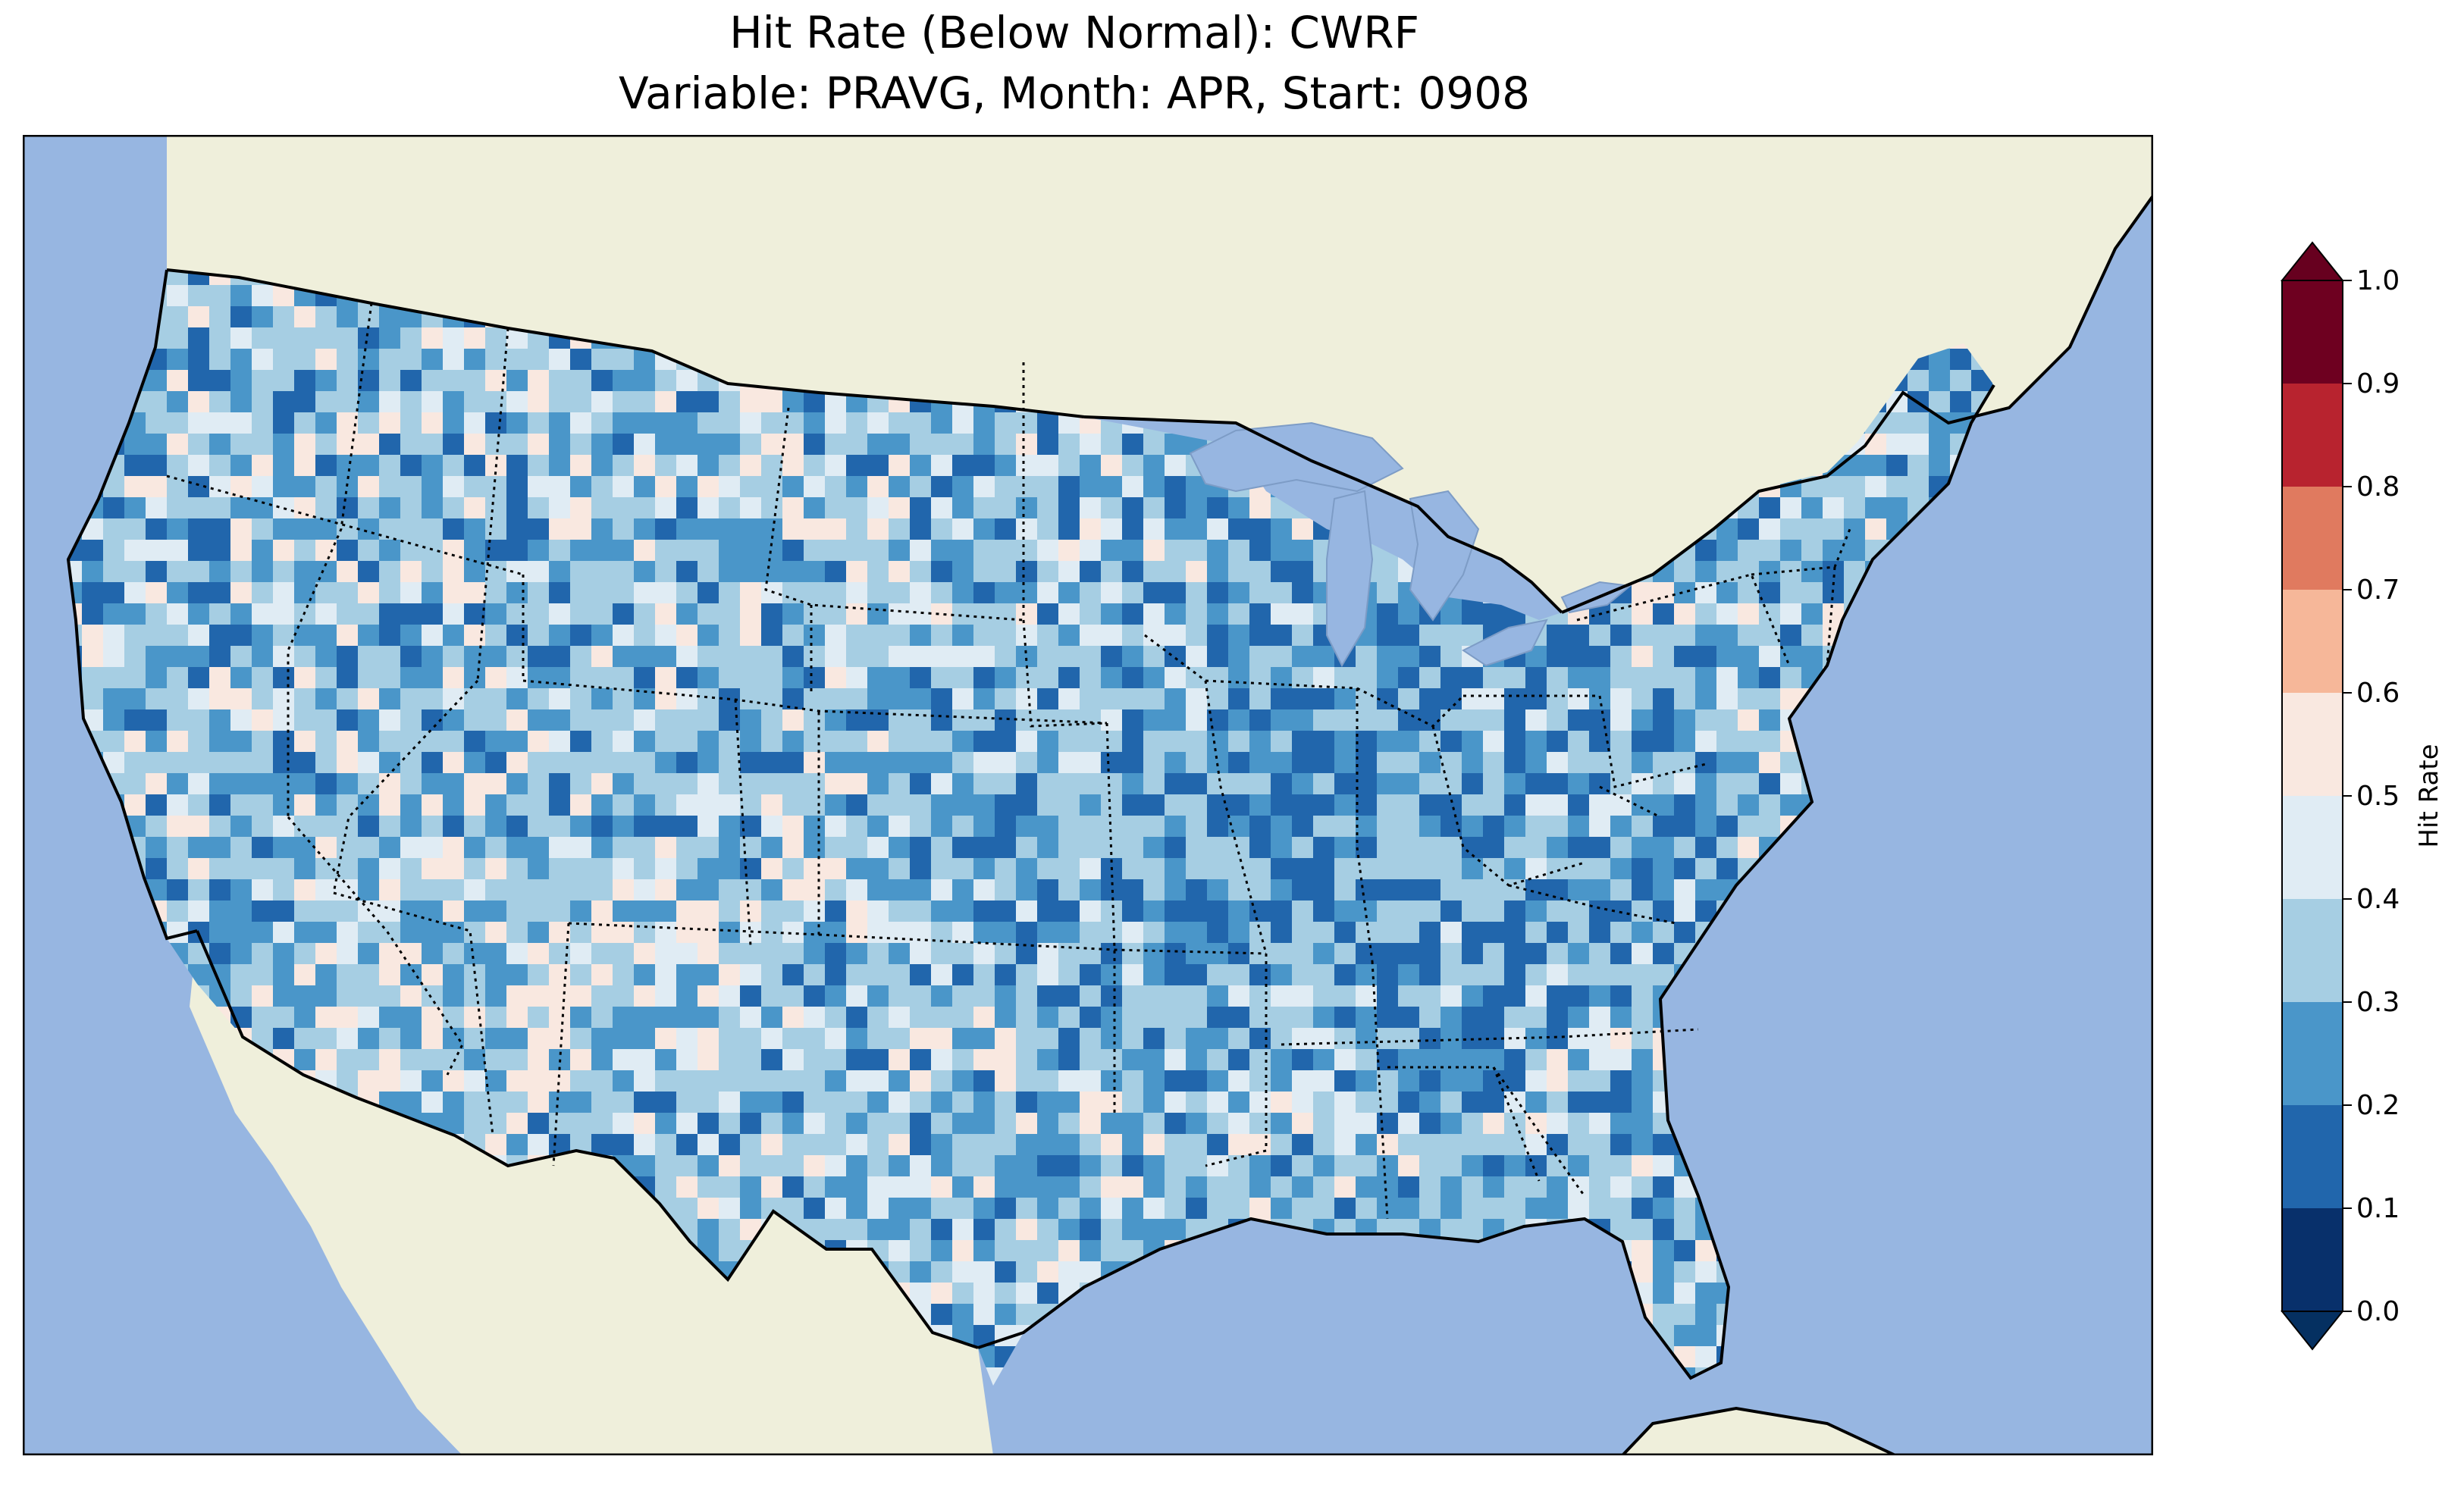 Image resolution: width=2464 pixels, height=1494 pixels. What do you see at coordinates (2378, 1311) in the screenshot?
I see `colorbar-tick-label: 0.0` at bounding box center [2378, 1311].